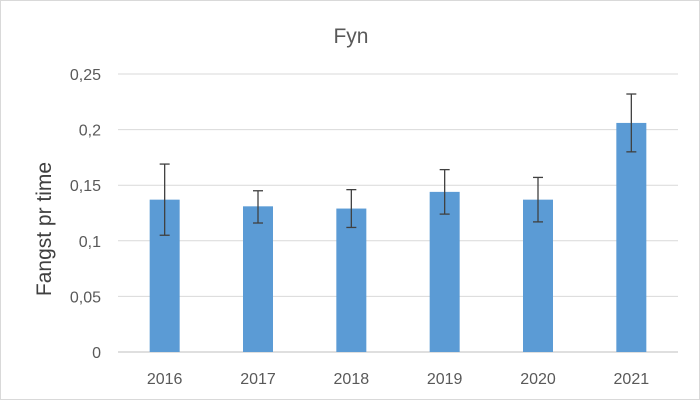 The height and width of the screenshot is (401, 700). What do you see at coordinates (444, 191) in the screenshot?
I see `error-bar-2019` at bounding box center [444, 191].